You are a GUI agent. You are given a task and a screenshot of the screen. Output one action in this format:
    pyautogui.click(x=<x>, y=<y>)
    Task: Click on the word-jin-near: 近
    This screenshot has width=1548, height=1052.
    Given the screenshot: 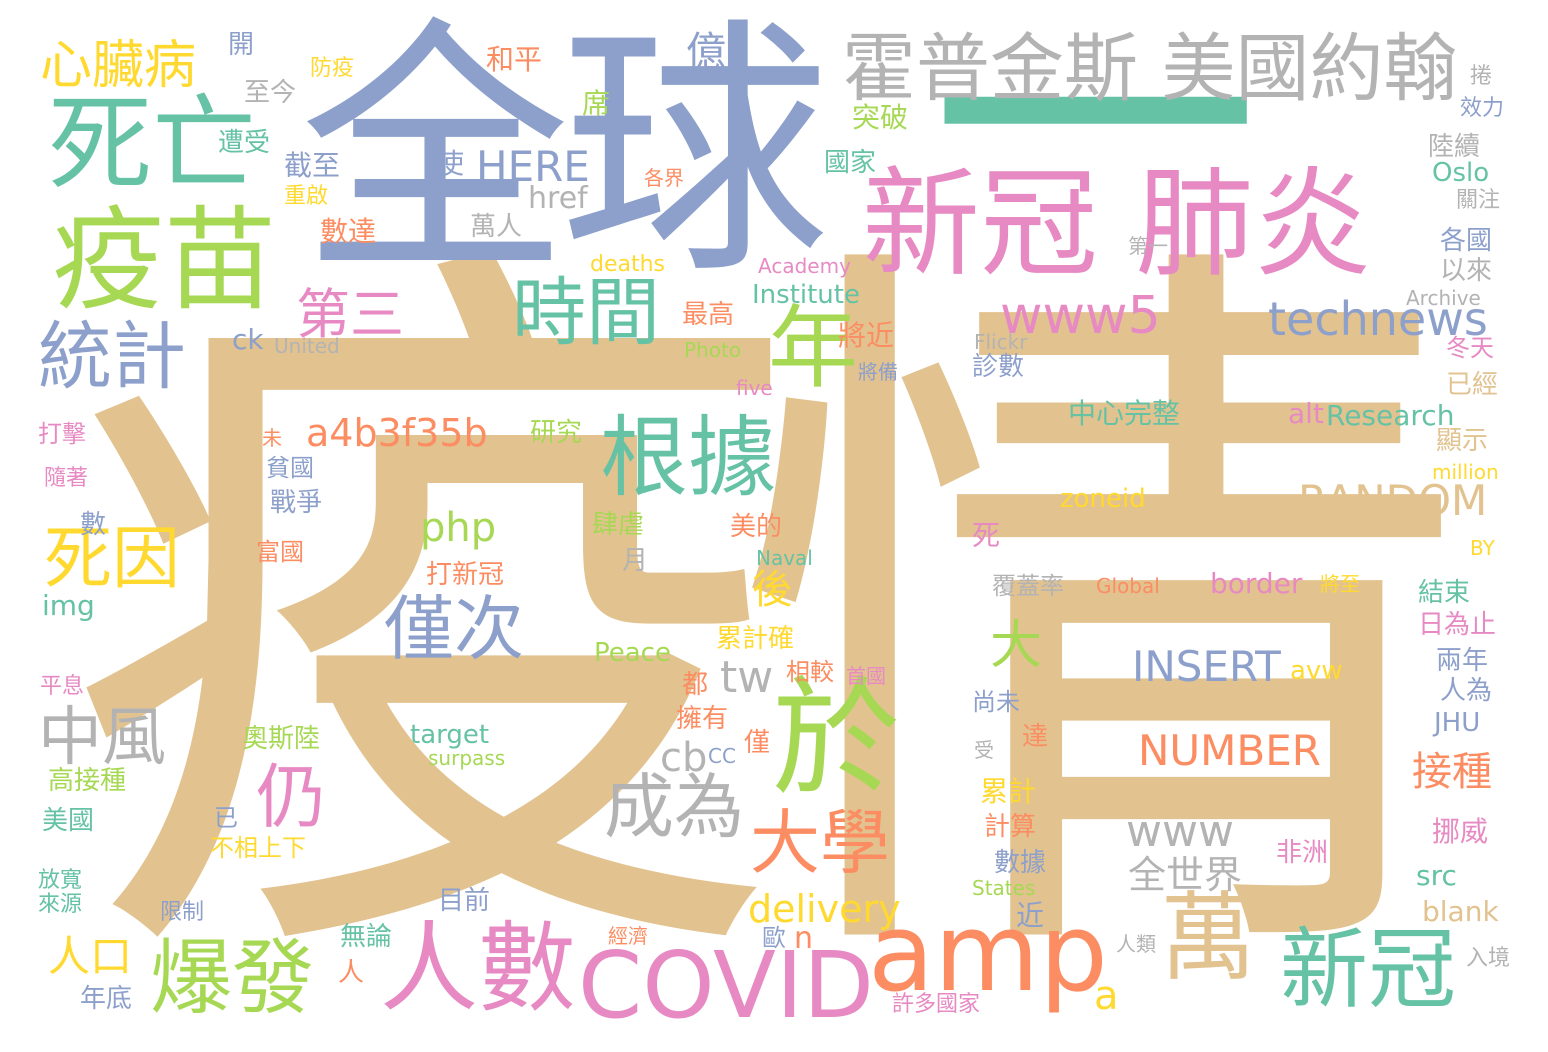 What is the action you would take?
    pyautogui.click(x=1030, y=915)
    